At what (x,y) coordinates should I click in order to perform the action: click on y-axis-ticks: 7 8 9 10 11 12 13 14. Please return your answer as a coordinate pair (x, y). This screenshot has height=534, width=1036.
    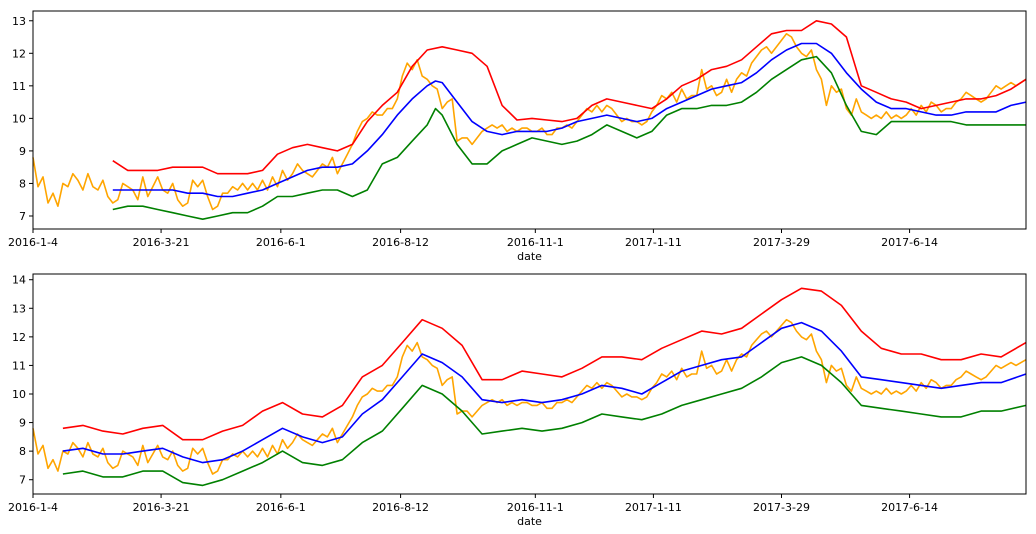
    Looking at the image, I should click on (22, 380).